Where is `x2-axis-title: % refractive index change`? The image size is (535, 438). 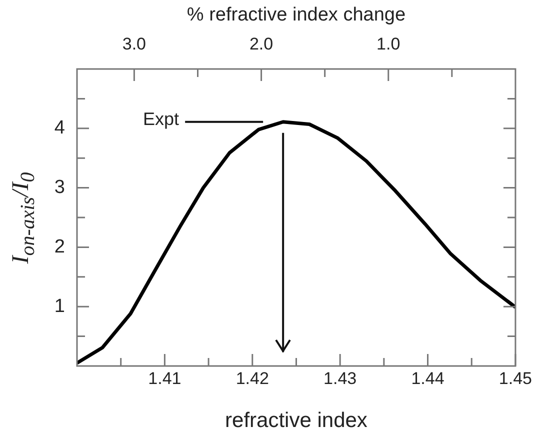
x2-axis-title: % refractive index change is located at coordinates (296, 15).